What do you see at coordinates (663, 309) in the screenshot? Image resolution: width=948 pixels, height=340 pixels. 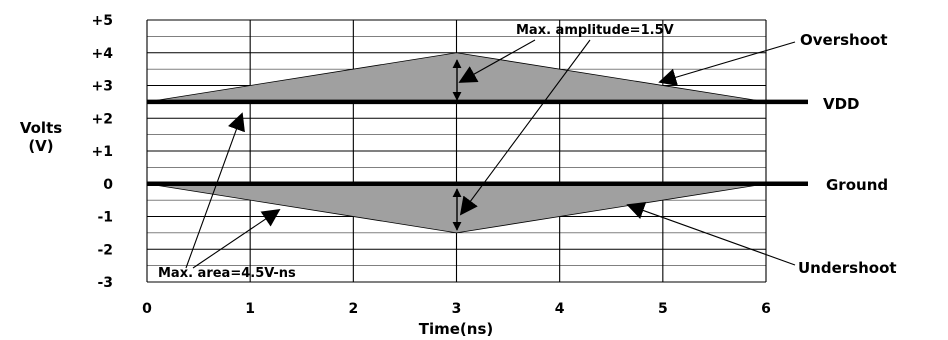 I see `x-tick-label: 5` at bounding box center [663, 309].